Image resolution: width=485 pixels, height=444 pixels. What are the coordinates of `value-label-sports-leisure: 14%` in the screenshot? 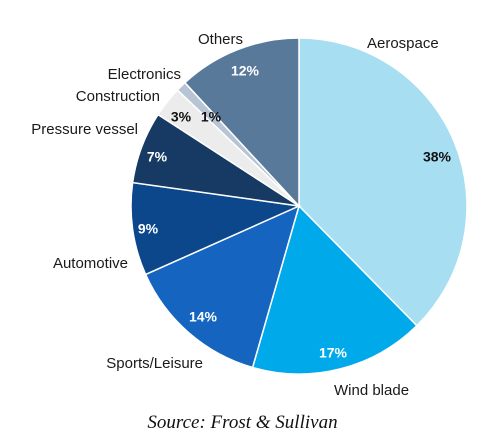 It's located at (203, 317).